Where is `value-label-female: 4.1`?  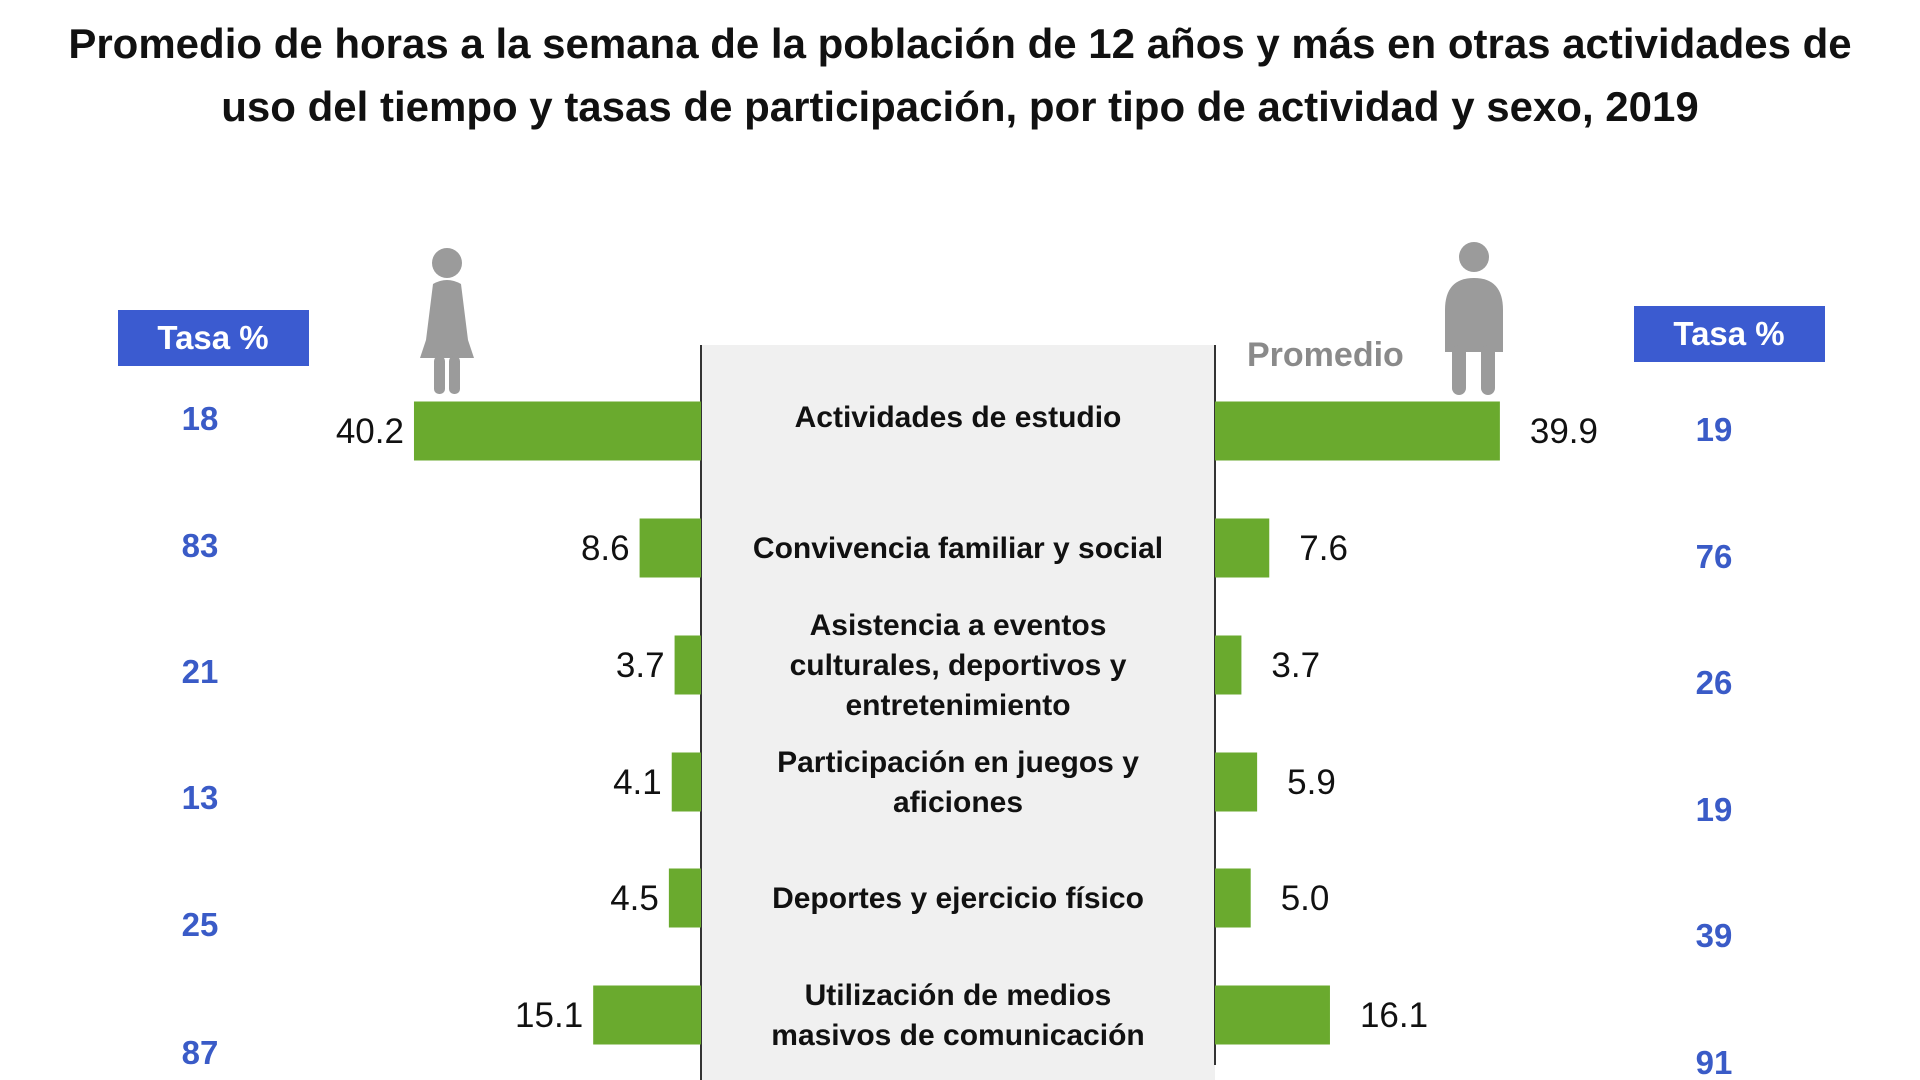 value-label-female: 4.1 is located at coordinates (637, 782).